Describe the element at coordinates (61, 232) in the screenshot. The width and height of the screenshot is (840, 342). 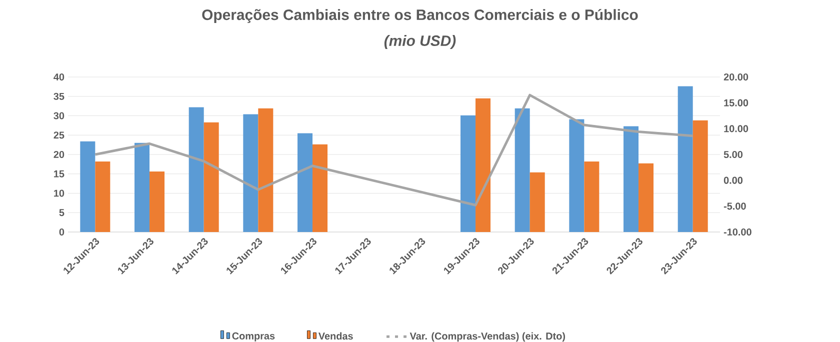
I see `y-tick-label: 0` at that location.